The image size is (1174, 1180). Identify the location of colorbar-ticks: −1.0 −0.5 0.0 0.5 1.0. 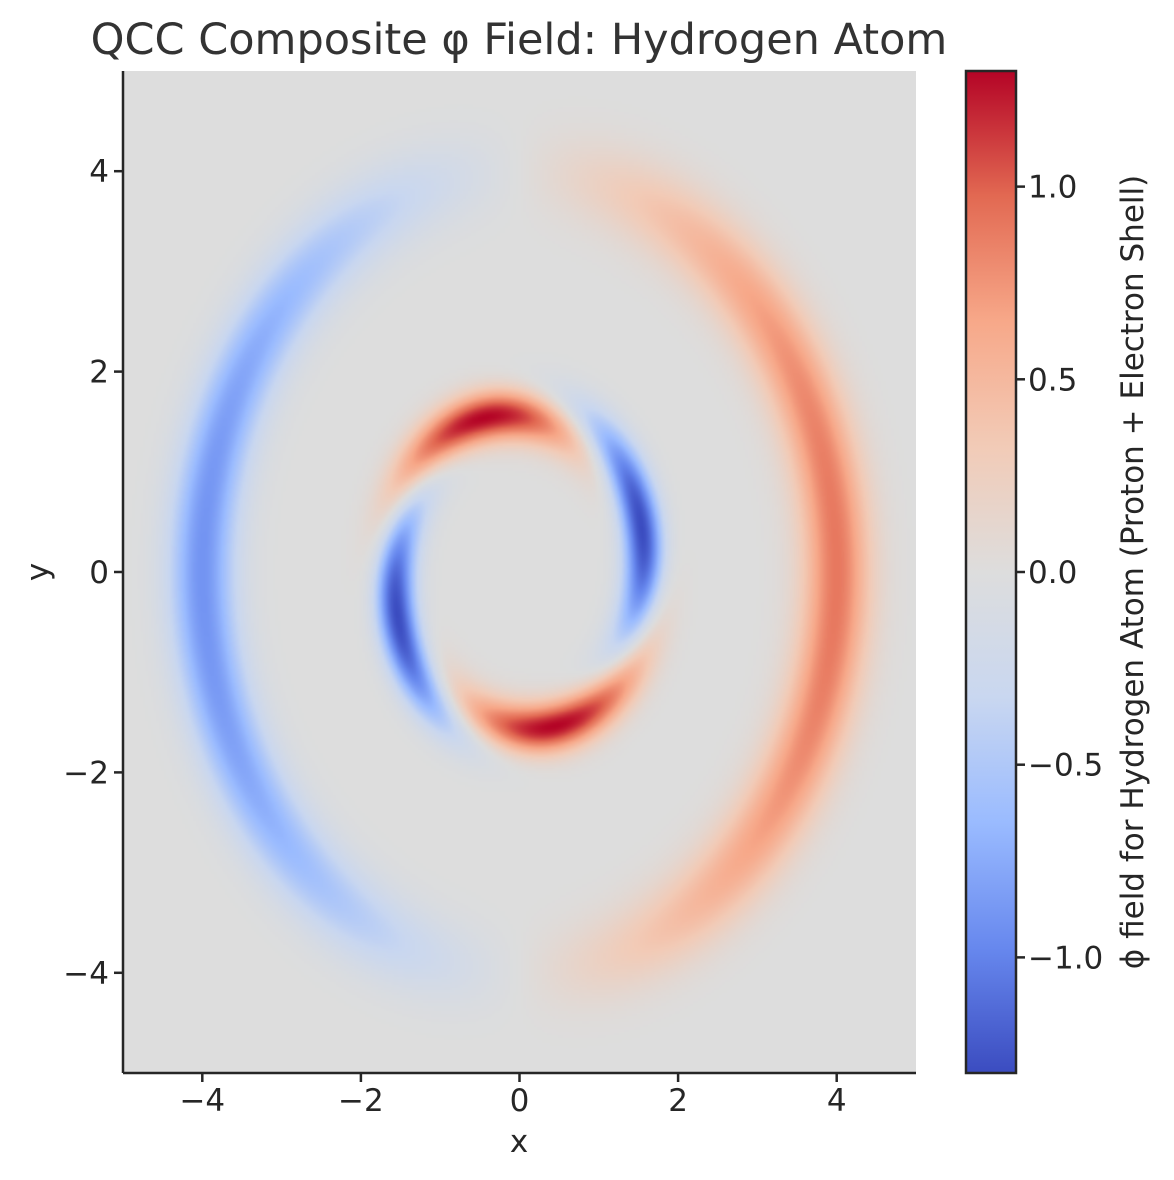
(1059, 573).